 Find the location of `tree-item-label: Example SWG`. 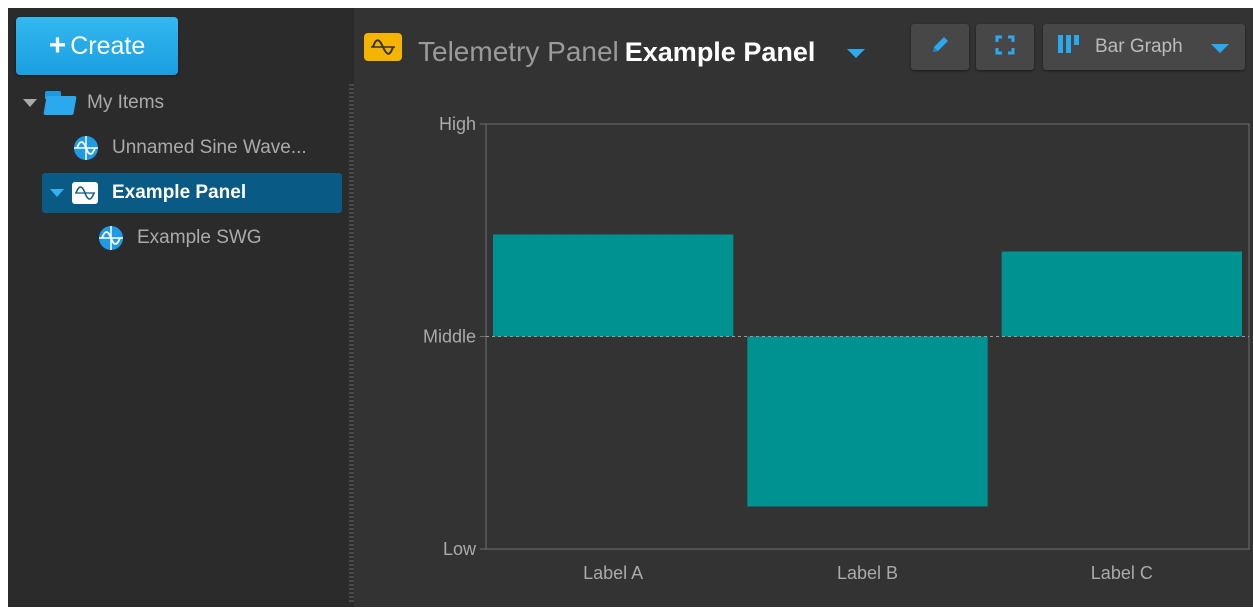

tree-item-label: Example SWG is located at coordinates (199, 237).